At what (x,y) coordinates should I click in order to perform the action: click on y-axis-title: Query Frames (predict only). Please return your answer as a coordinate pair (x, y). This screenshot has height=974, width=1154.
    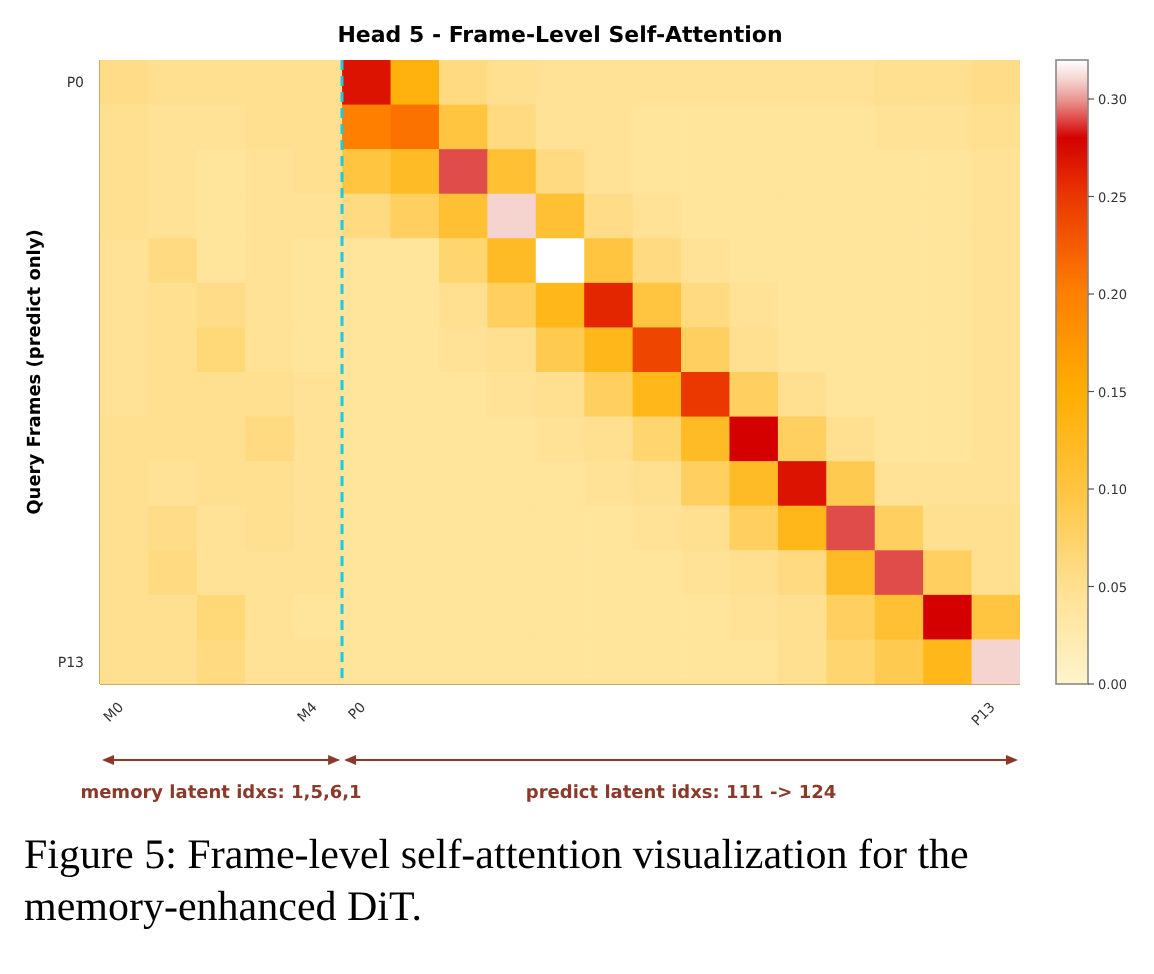
    Looking at the image, I should click on (36, 372).